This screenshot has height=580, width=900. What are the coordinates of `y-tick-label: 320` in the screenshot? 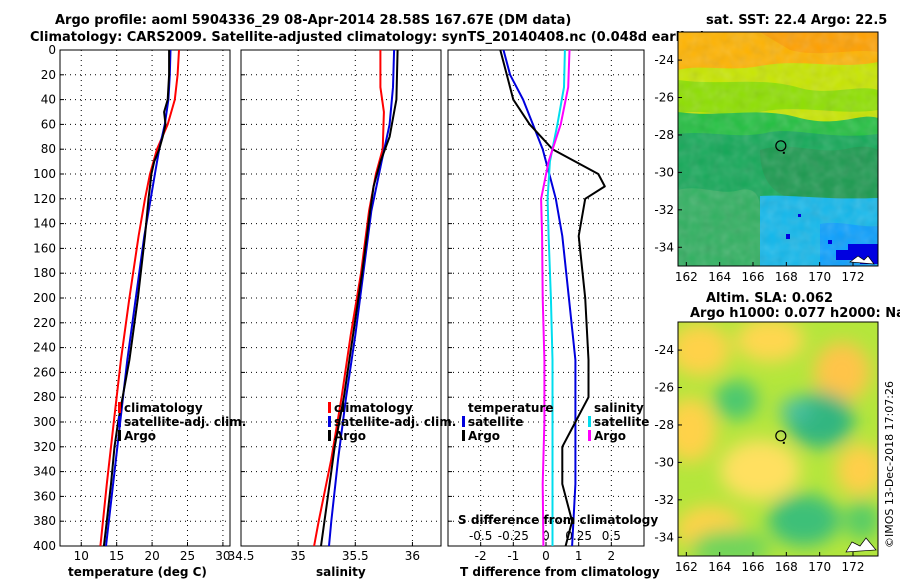 It's located at (44, 447).